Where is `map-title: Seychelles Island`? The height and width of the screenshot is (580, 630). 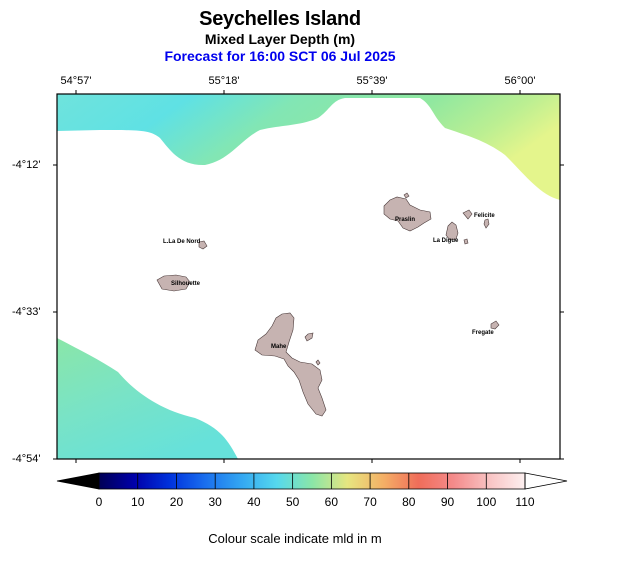
map-title: Seychelles Island is located at coordinates (280, 19).